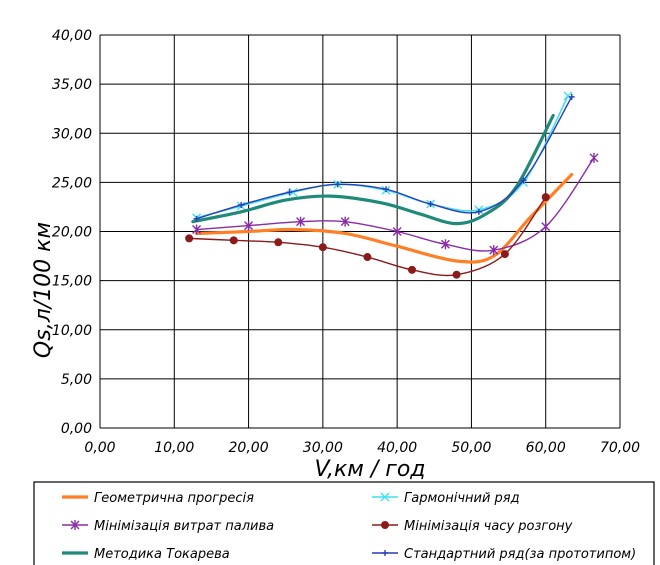 Image resolution: width=660 pixels, height=565 pixels. I want to click on y-axis-label: Qs,л/100 км, so click(43, 290).